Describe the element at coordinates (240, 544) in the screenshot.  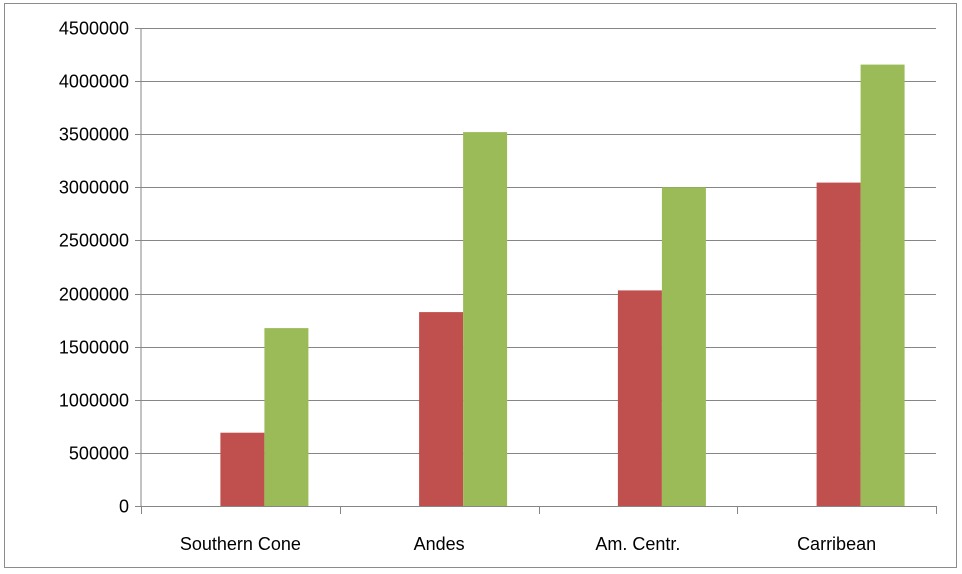
I see `x-tick-label: Southern Cone` at that location.